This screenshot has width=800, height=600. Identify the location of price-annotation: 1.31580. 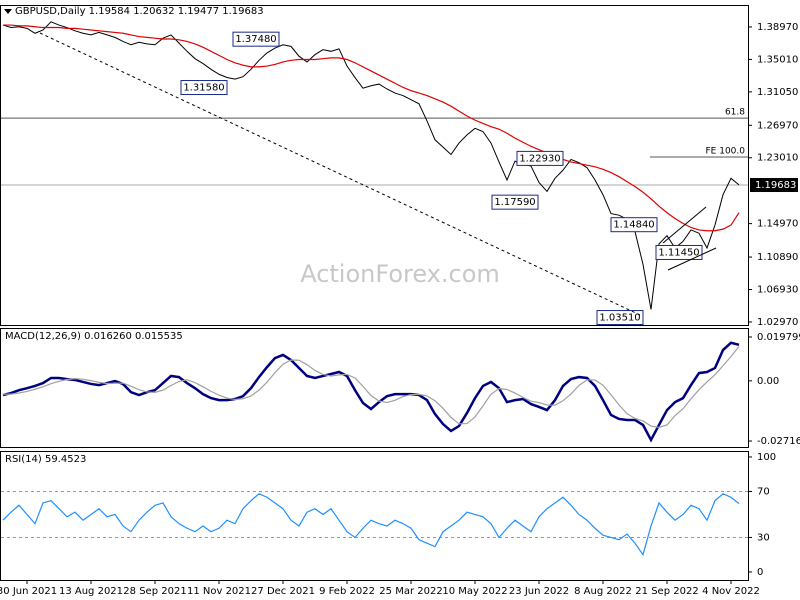
(203, 88).